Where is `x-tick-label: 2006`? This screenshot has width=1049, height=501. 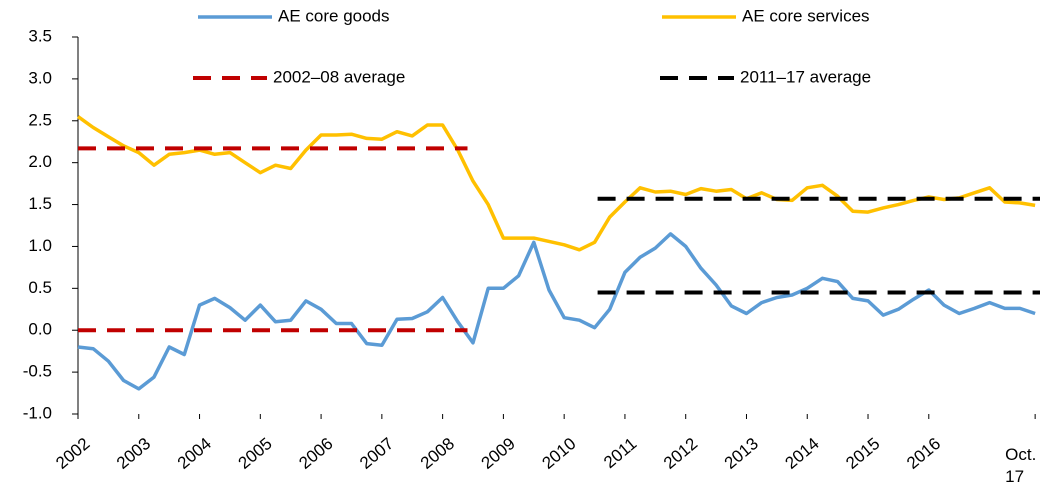 x-tick-label: 2006 is located at coordinates (315, 453).